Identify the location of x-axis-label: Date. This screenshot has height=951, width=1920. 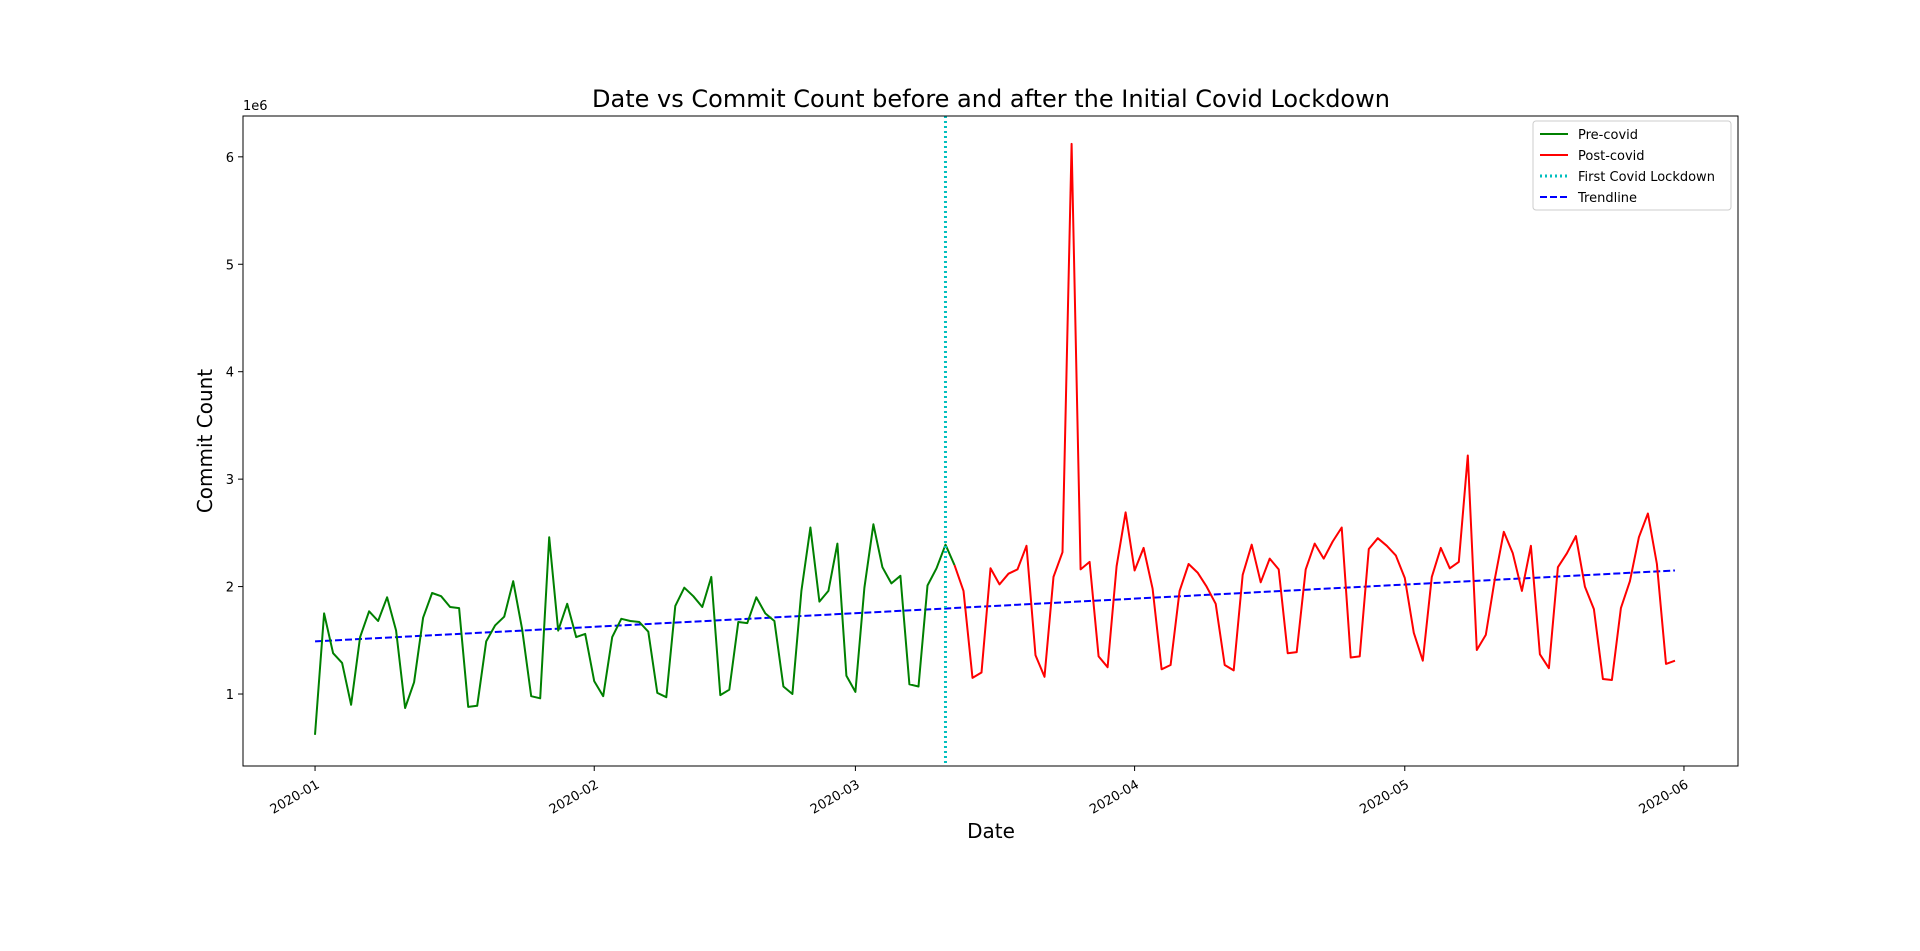
(991, 831).